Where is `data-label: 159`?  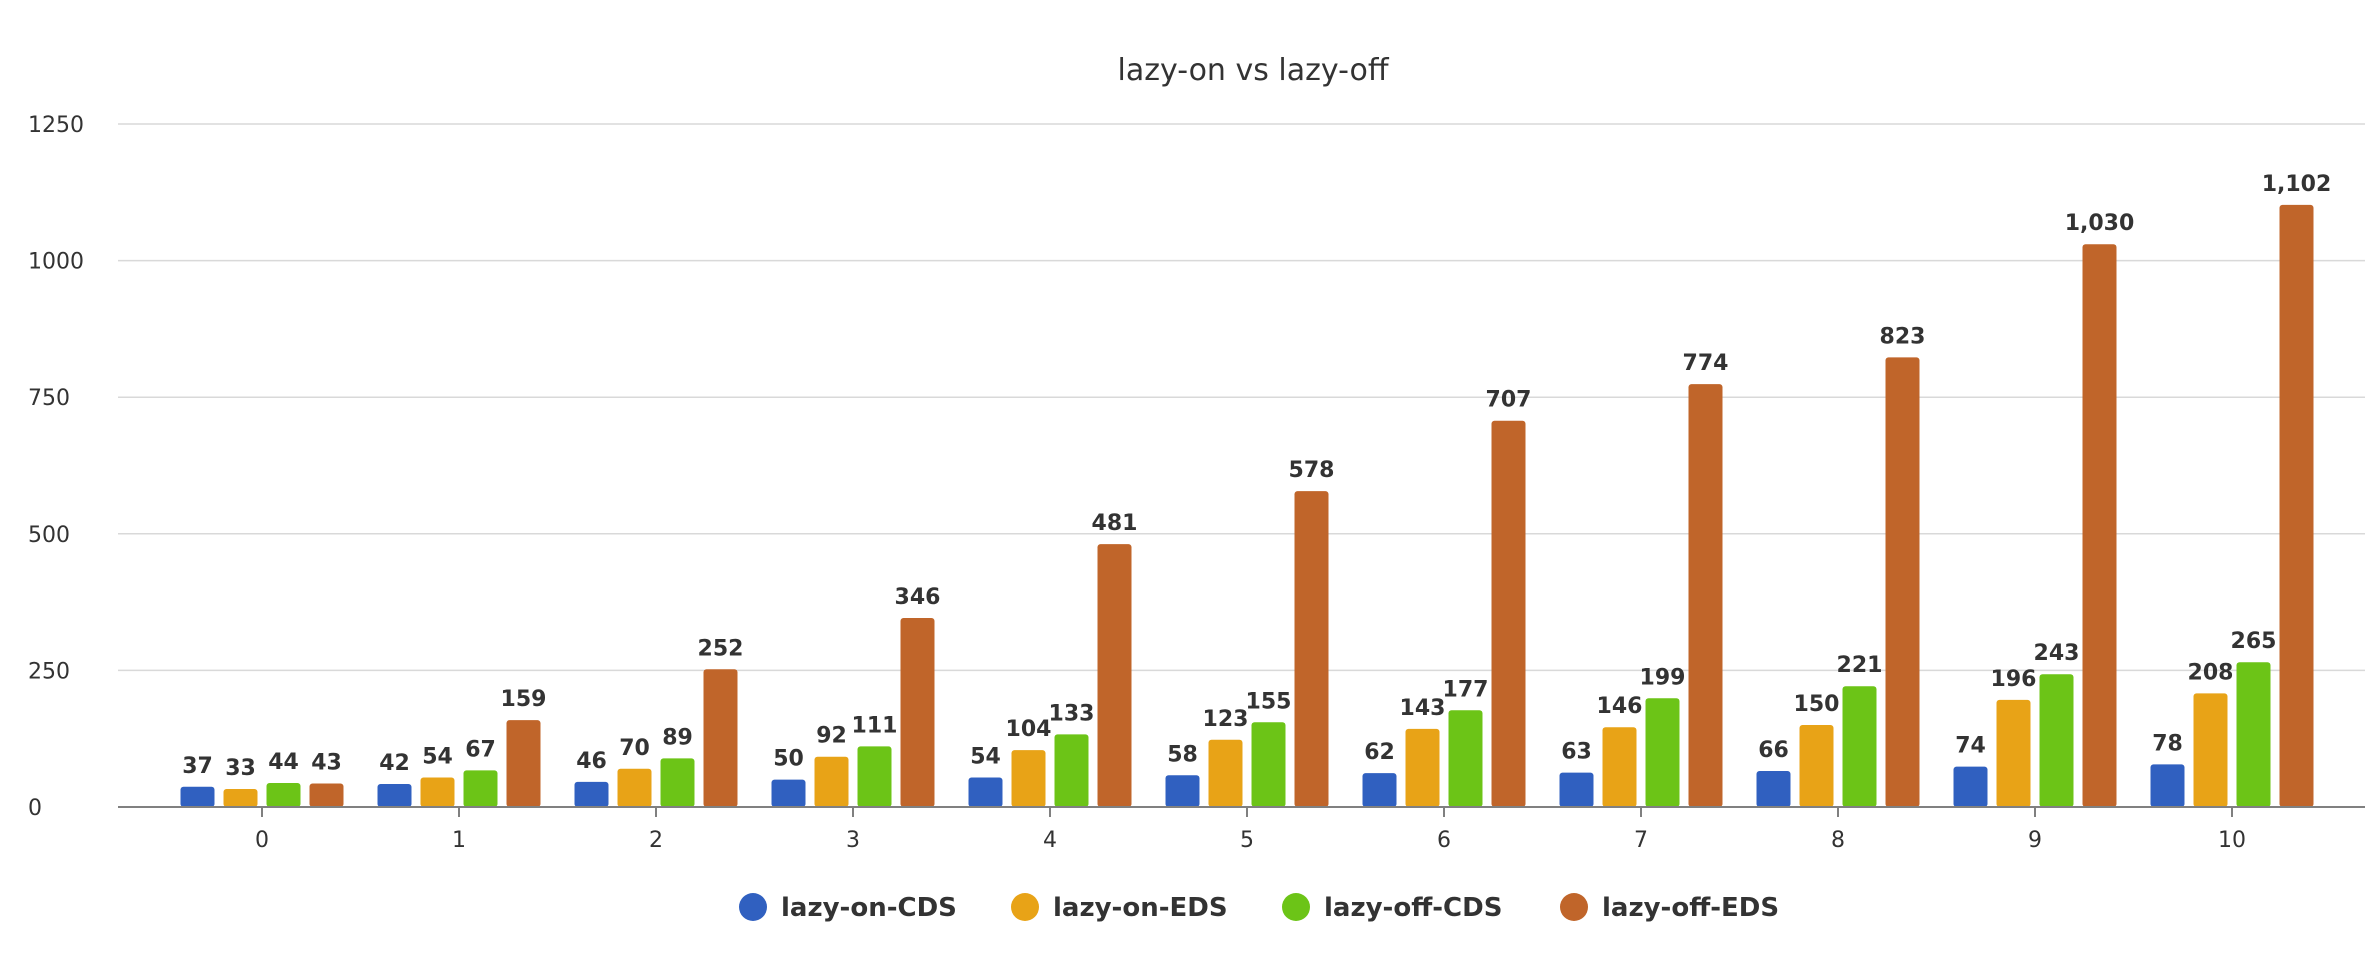 data-label: 159 is located at coordinates (524, 699).